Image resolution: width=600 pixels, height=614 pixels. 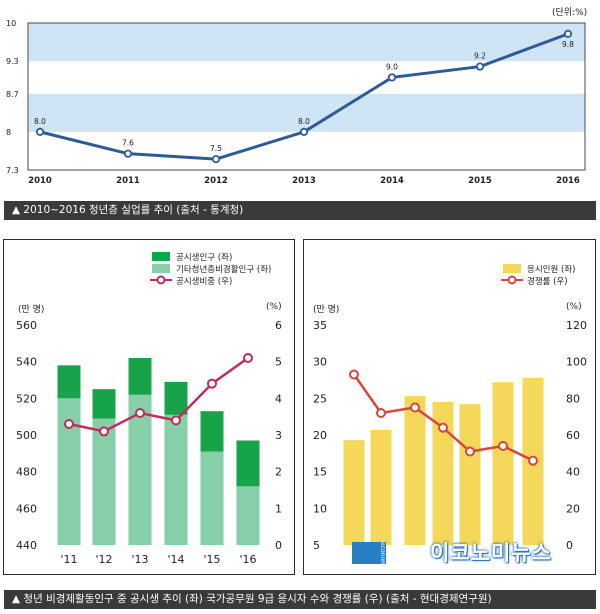 I want to click on left-panel-left-unit: (만 명), so click(x=31, y=310).